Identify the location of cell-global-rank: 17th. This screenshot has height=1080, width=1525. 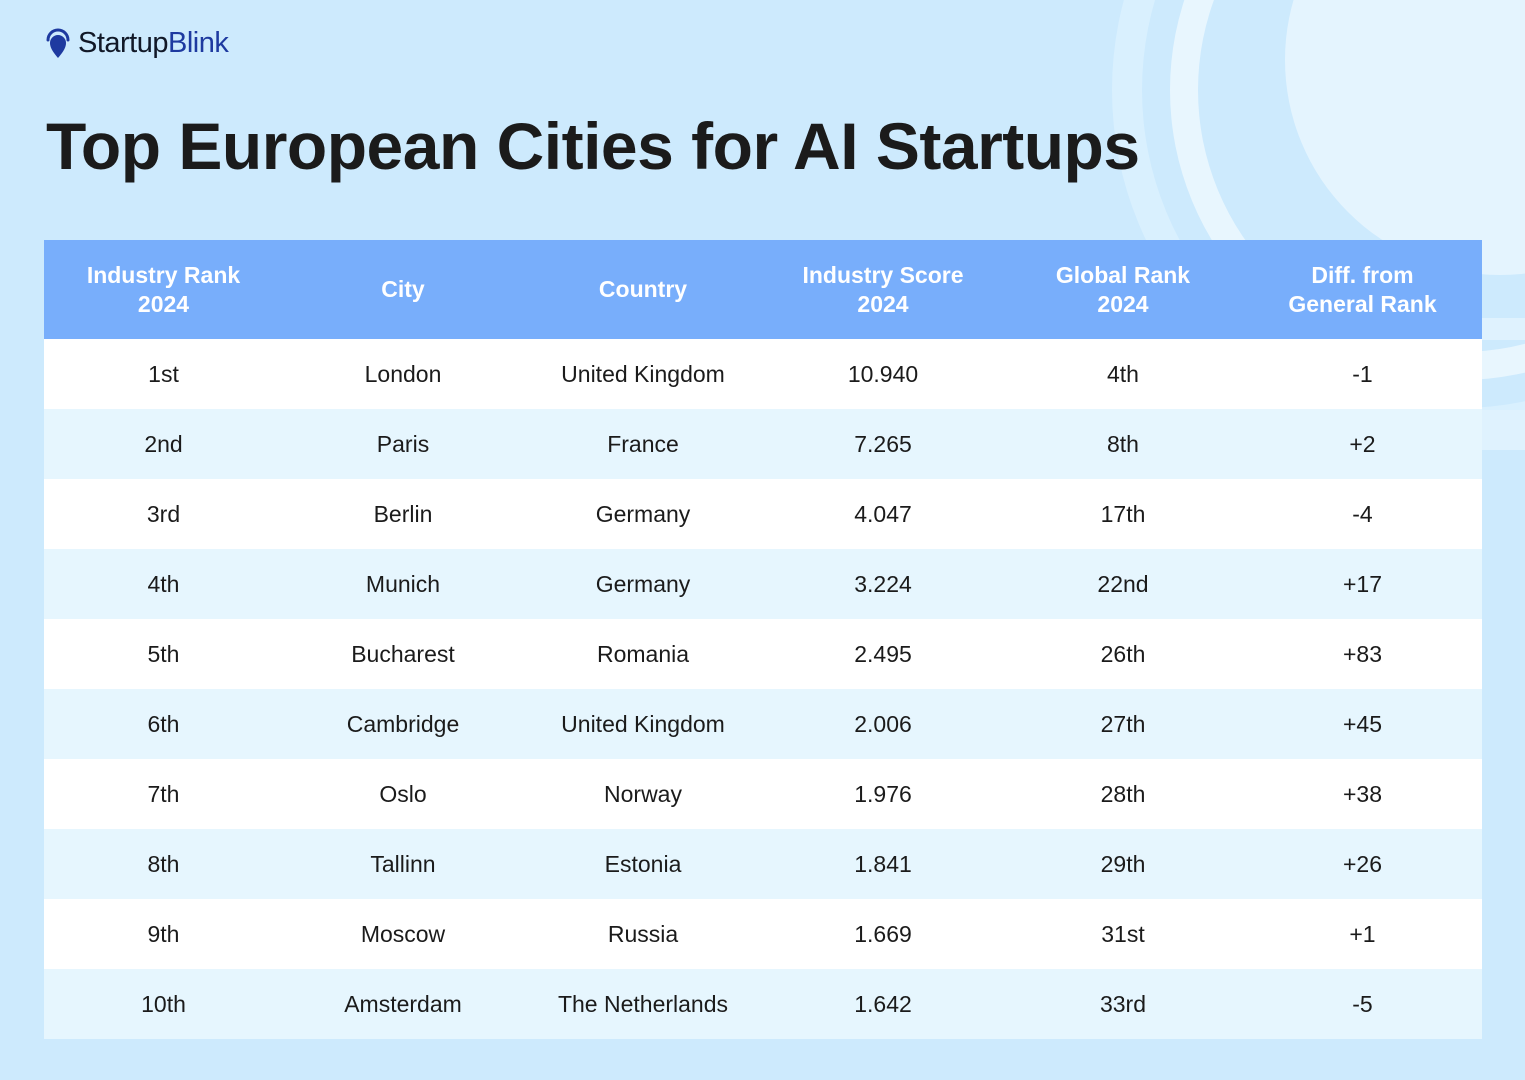
(1123, 513).